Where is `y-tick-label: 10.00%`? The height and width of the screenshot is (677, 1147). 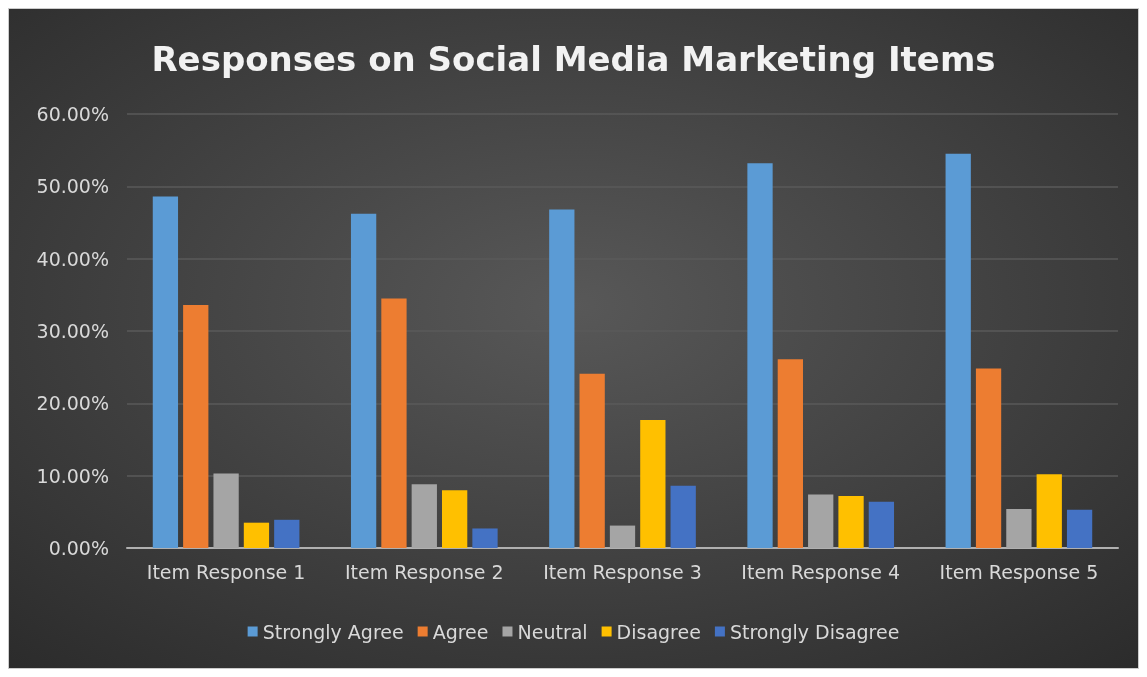
y-tick-label: 10.00% is located at coordinates (72, 475).